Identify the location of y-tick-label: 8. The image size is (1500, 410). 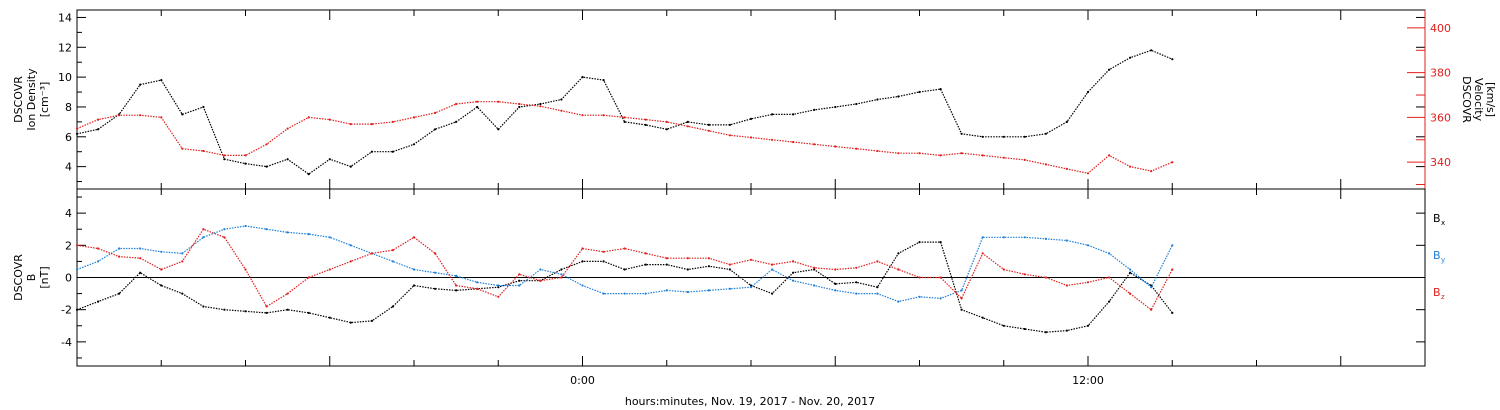
(68, 107).